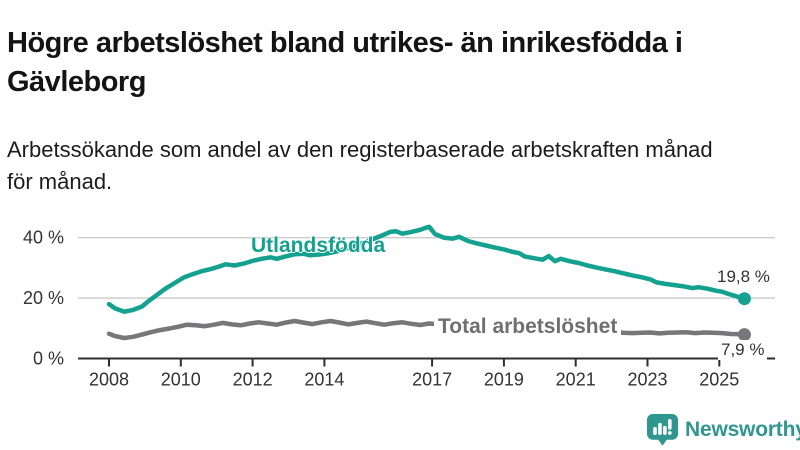 This screenshot has width=800, height=450. What do you see at coordinates (528, 327) in the screenshot?
I see `series-label-total-arbetsloshet: Total arbetslöshet` at bounding box center [528, 327].